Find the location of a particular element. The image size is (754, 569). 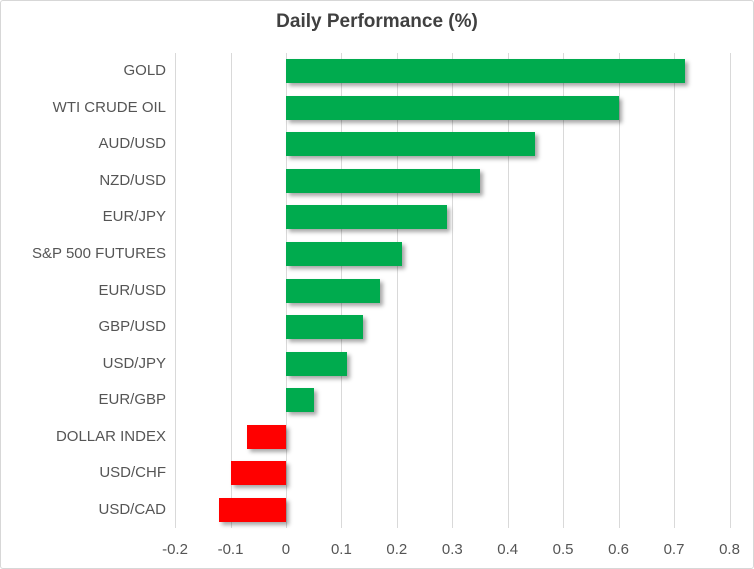

category-label: DOLLAR INDEX is located at coordinates (110, 436).